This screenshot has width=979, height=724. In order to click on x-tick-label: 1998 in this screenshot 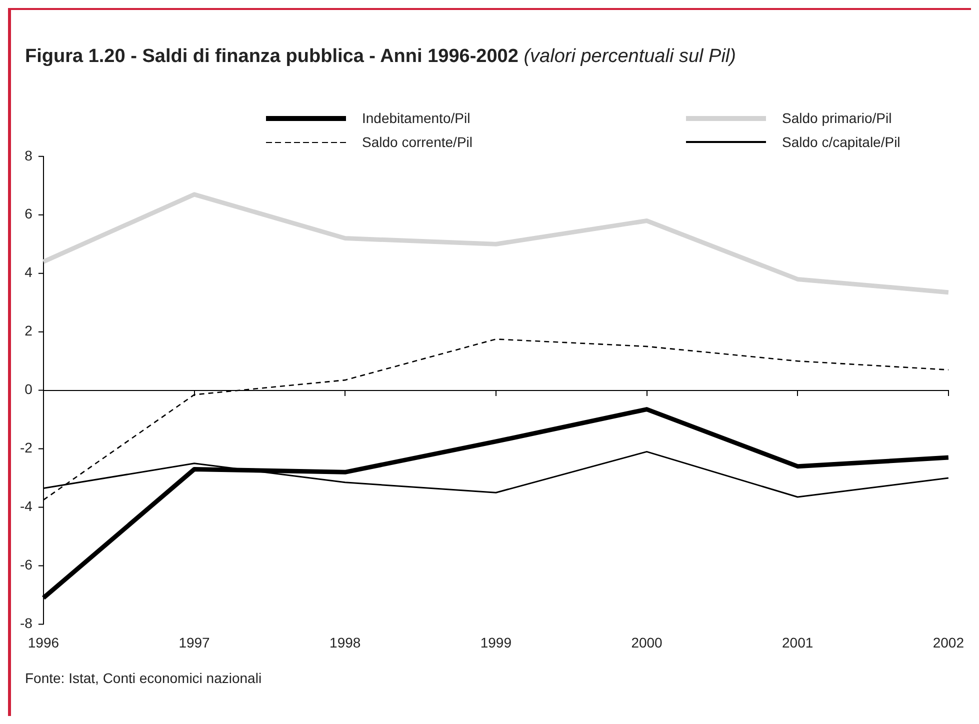, I will do `click(345, 642)`.